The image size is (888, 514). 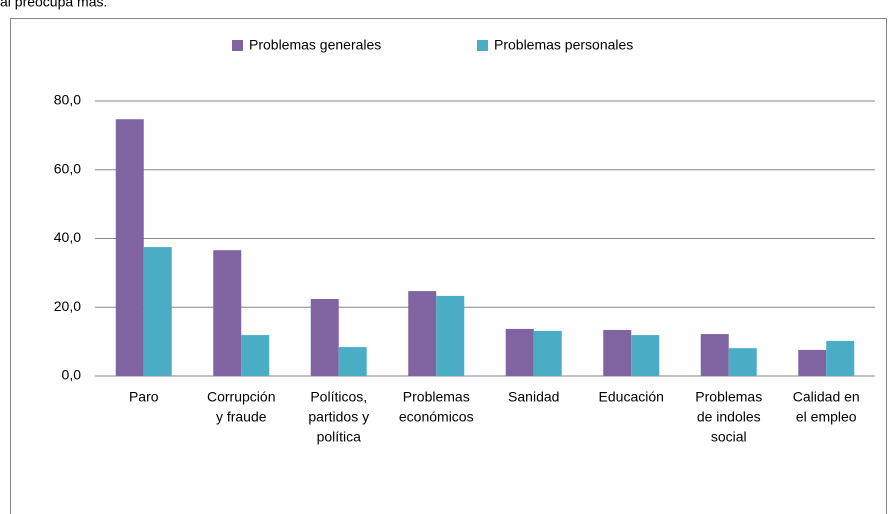 I want to click on y-tick-label: 40,0, so click(x=67, y=237).